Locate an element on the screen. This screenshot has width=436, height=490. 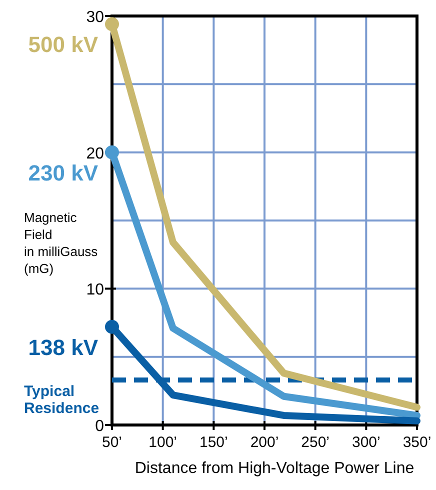
x-tick-label: 50’ is located at coordinates (112, 442).